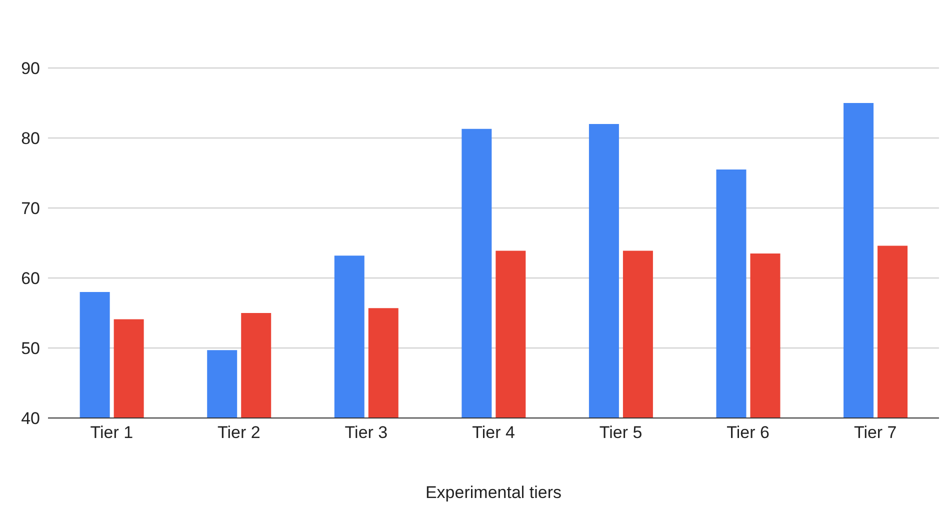 The height and width of the screenshot is (516, 947). What do you see at coordinates (493, 492) in the screenshot?
I see `x-axis-title: Experimental tiers` at bounding box center [493, 492].